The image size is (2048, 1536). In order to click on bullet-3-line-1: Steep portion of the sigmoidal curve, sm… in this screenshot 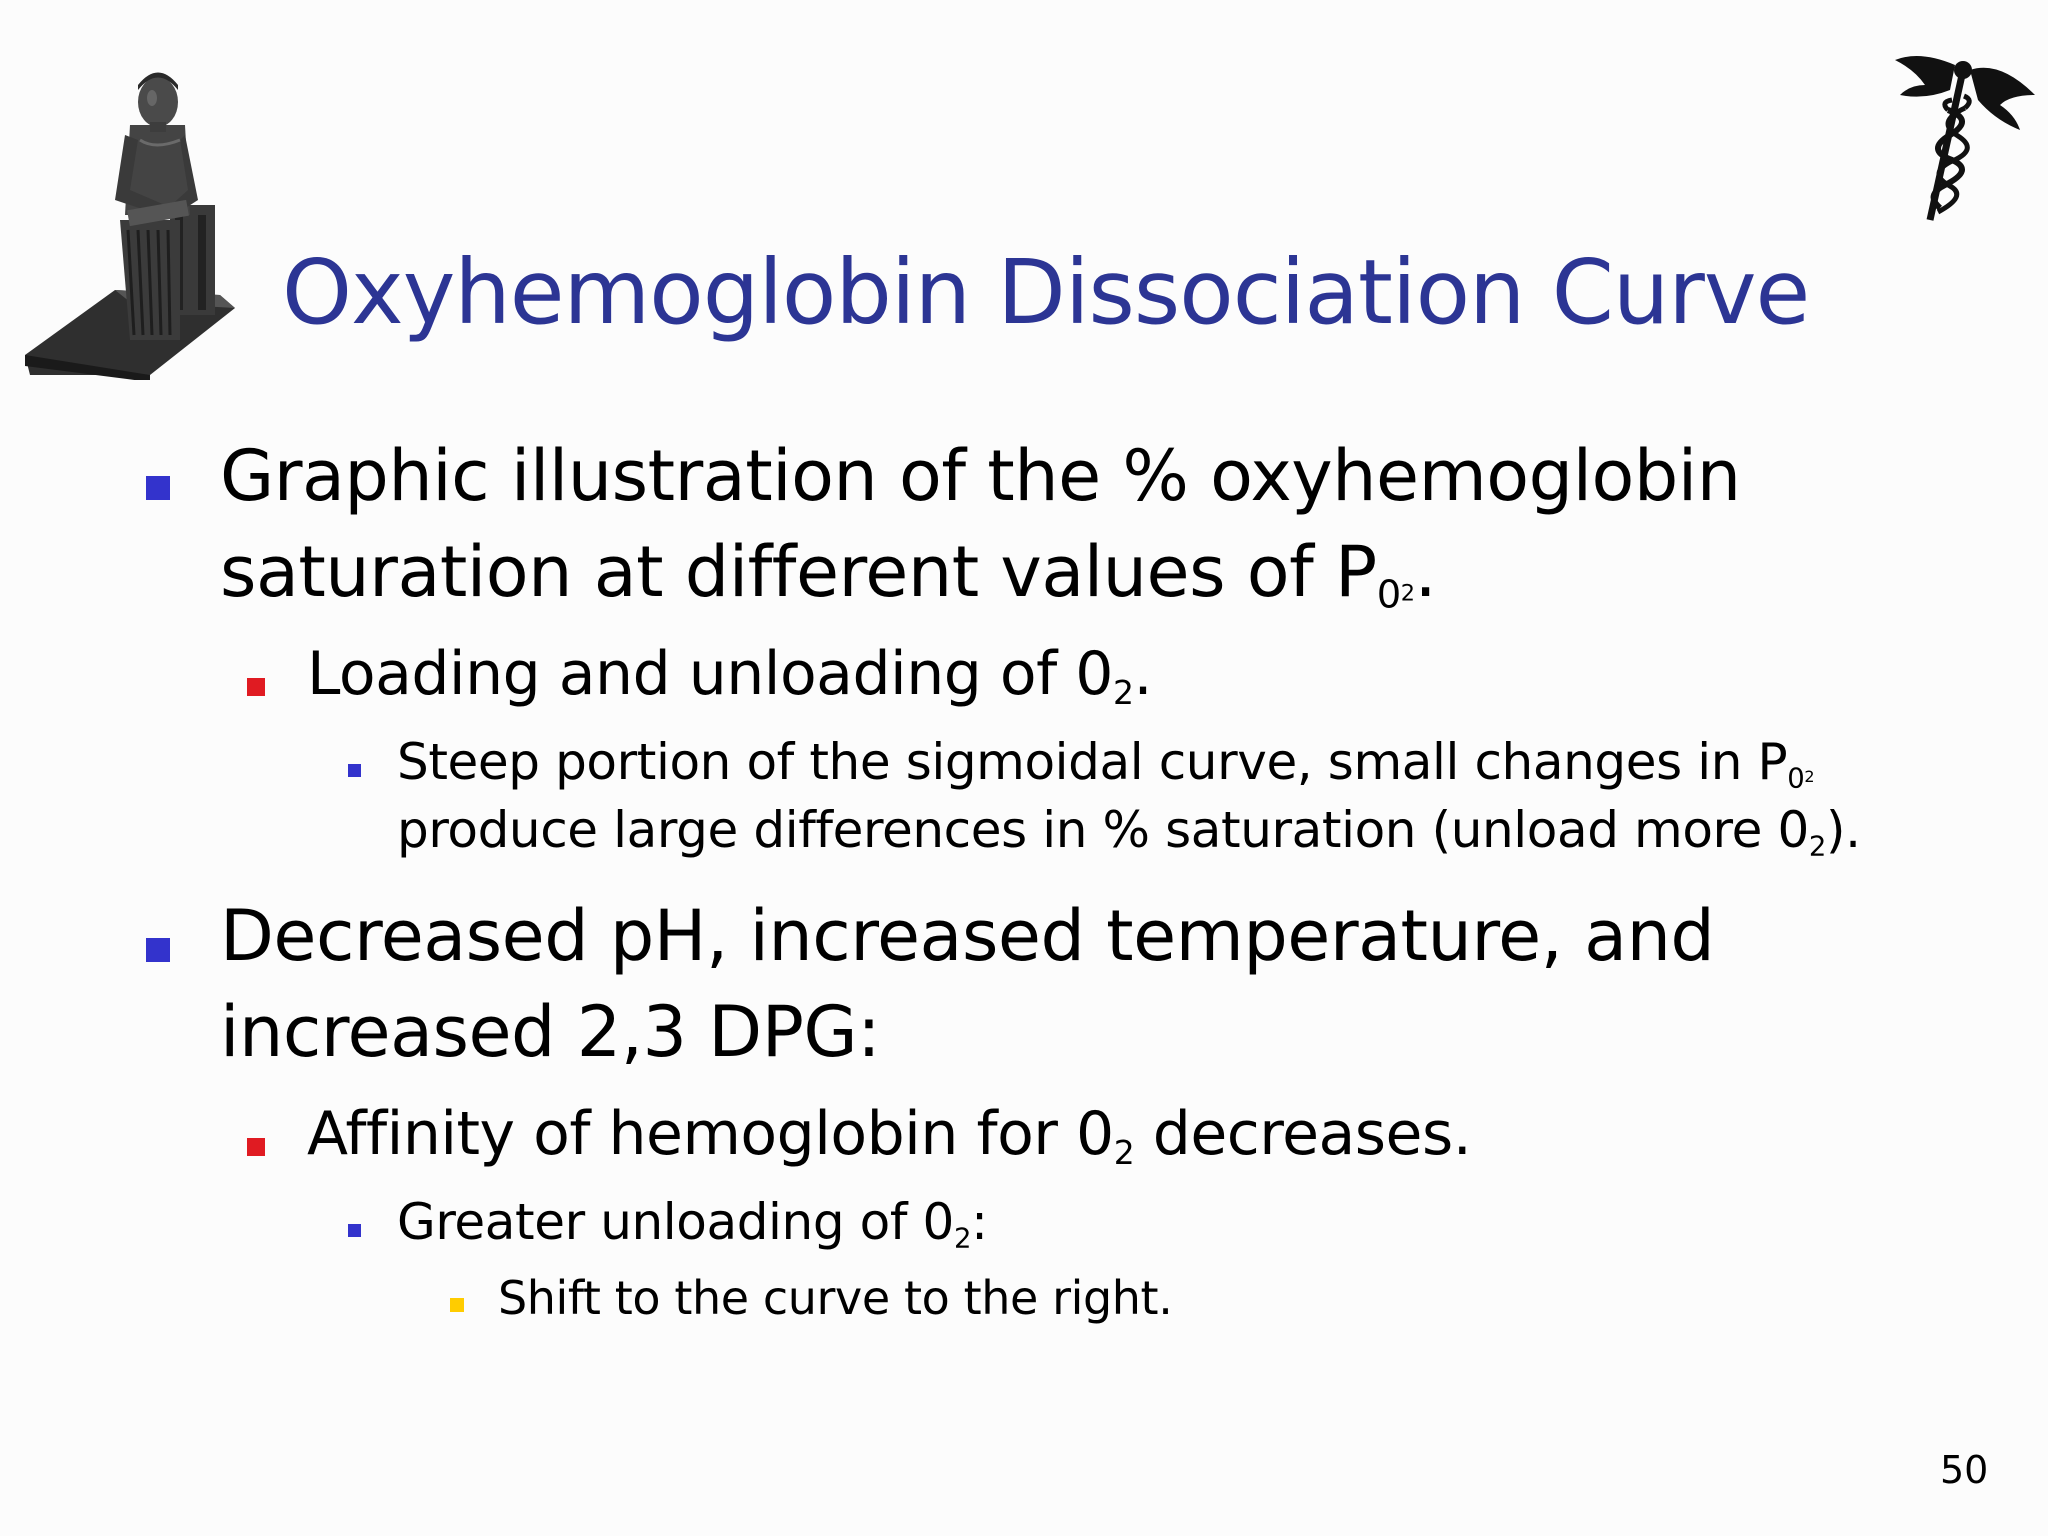, I will do `click(1106, 762)`.